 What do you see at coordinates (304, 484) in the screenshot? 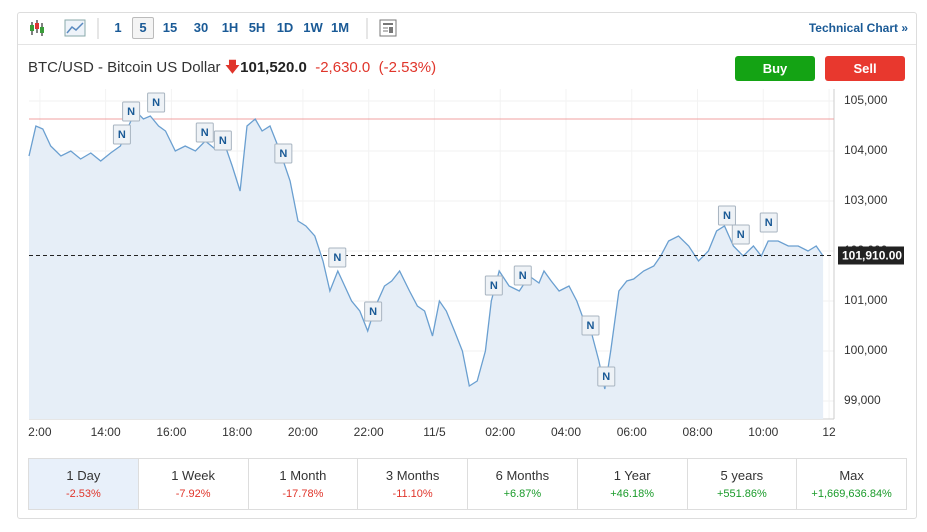
I see `period-tab: 1 Month -17.78%` at bounding box center [304, 484].